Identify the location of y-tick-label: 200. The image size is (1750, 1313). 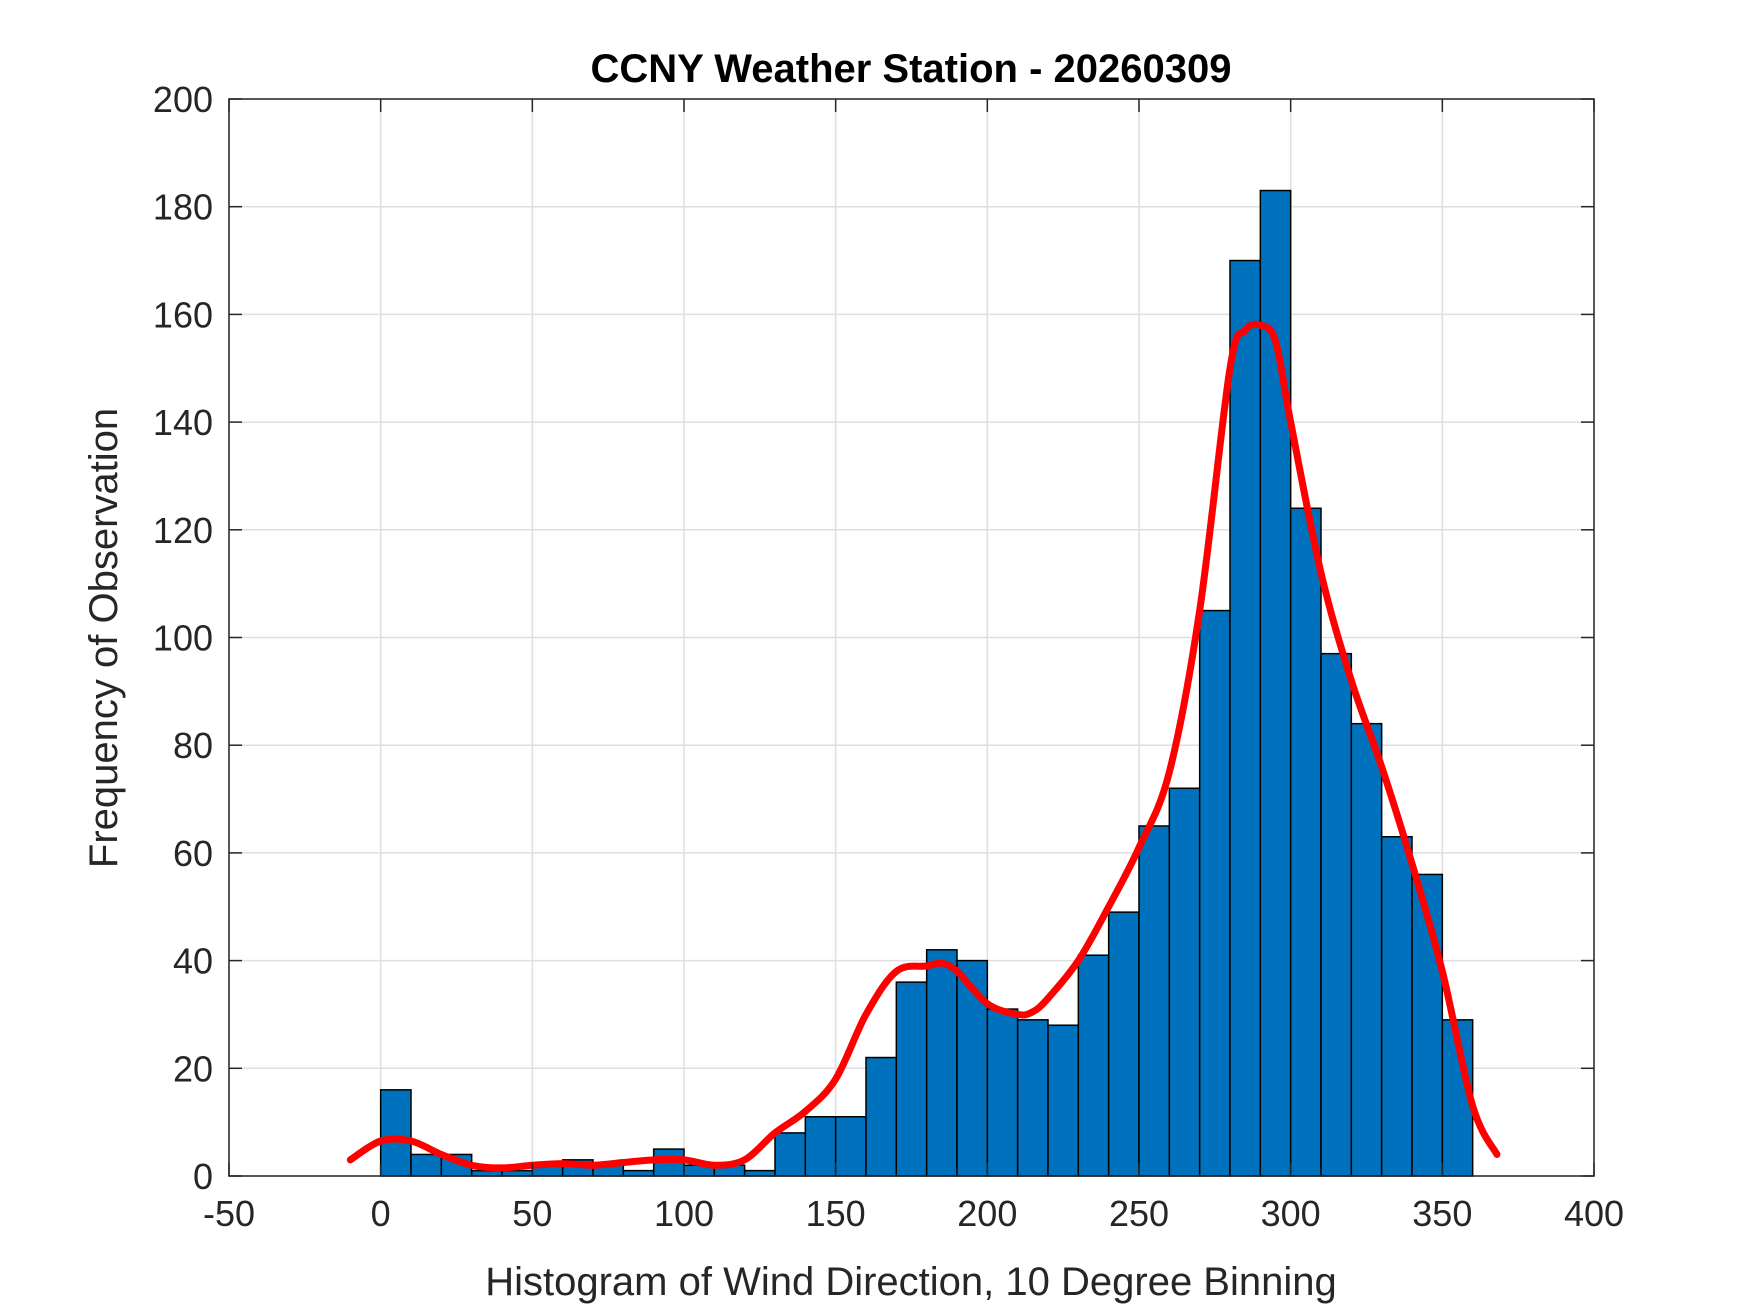
(183, 99).